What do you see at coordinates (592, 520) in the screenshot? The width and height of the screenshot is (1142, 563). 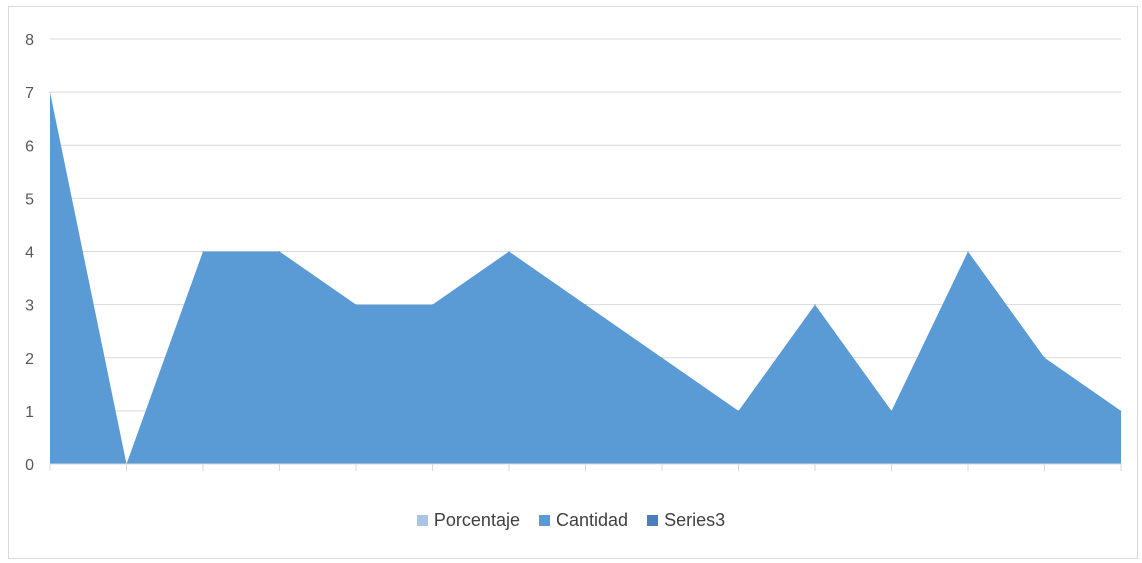 I see `legend-label-cantidad: Cantidad` at bounding box center [592, 520].